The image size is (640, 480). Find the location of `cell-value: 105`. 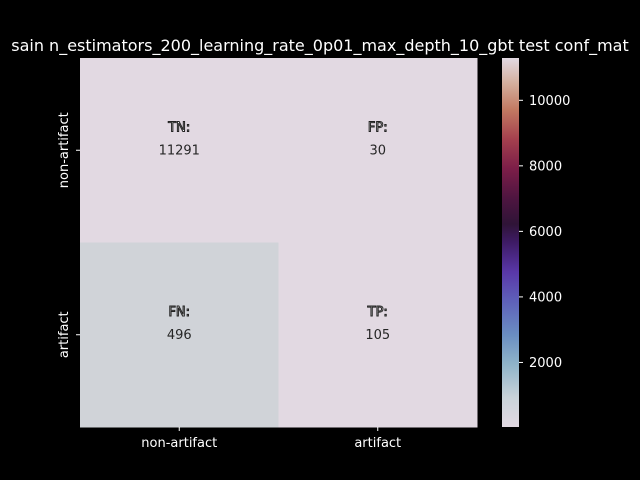

cell-value: 105 is located at coordinates (377, 335).